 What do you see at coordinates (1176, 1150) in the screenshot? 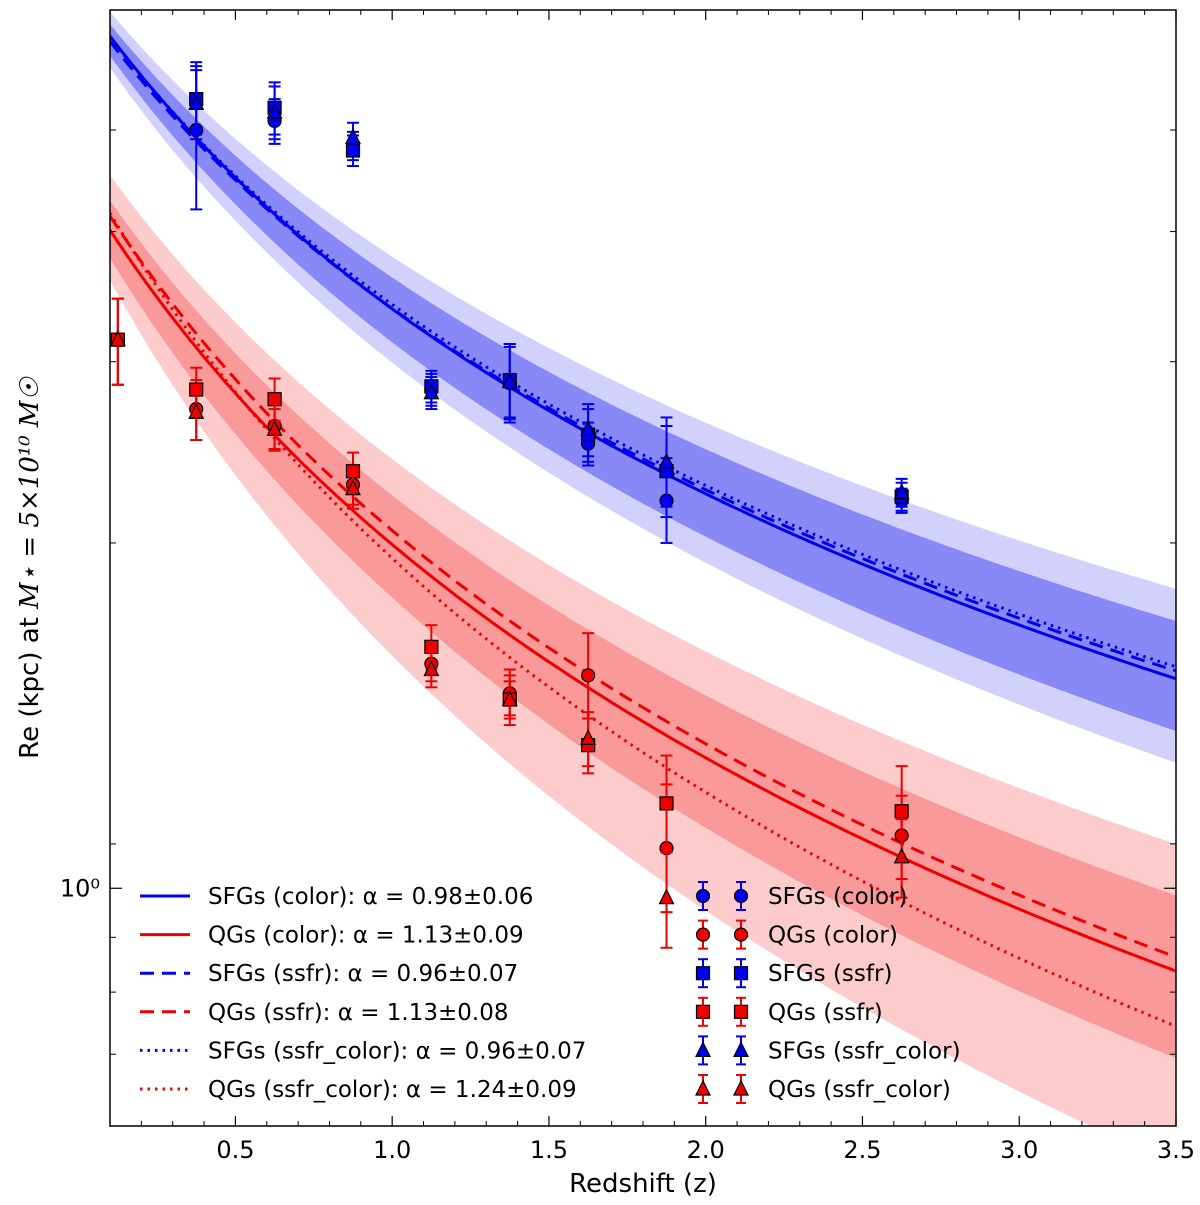
I see `x-tick-label: 3.5` at bounding box center [1176, 1150].